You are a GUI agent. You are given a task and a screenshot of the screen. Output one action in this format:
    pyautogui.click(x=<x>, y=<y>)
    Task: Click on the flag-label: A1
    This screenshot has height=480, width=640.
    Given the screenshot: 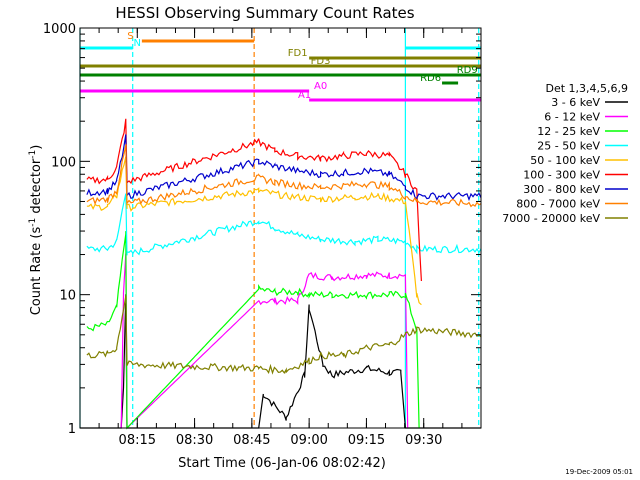 What is the action you would take?
    pyautogui.click(x=304, y=95)
    